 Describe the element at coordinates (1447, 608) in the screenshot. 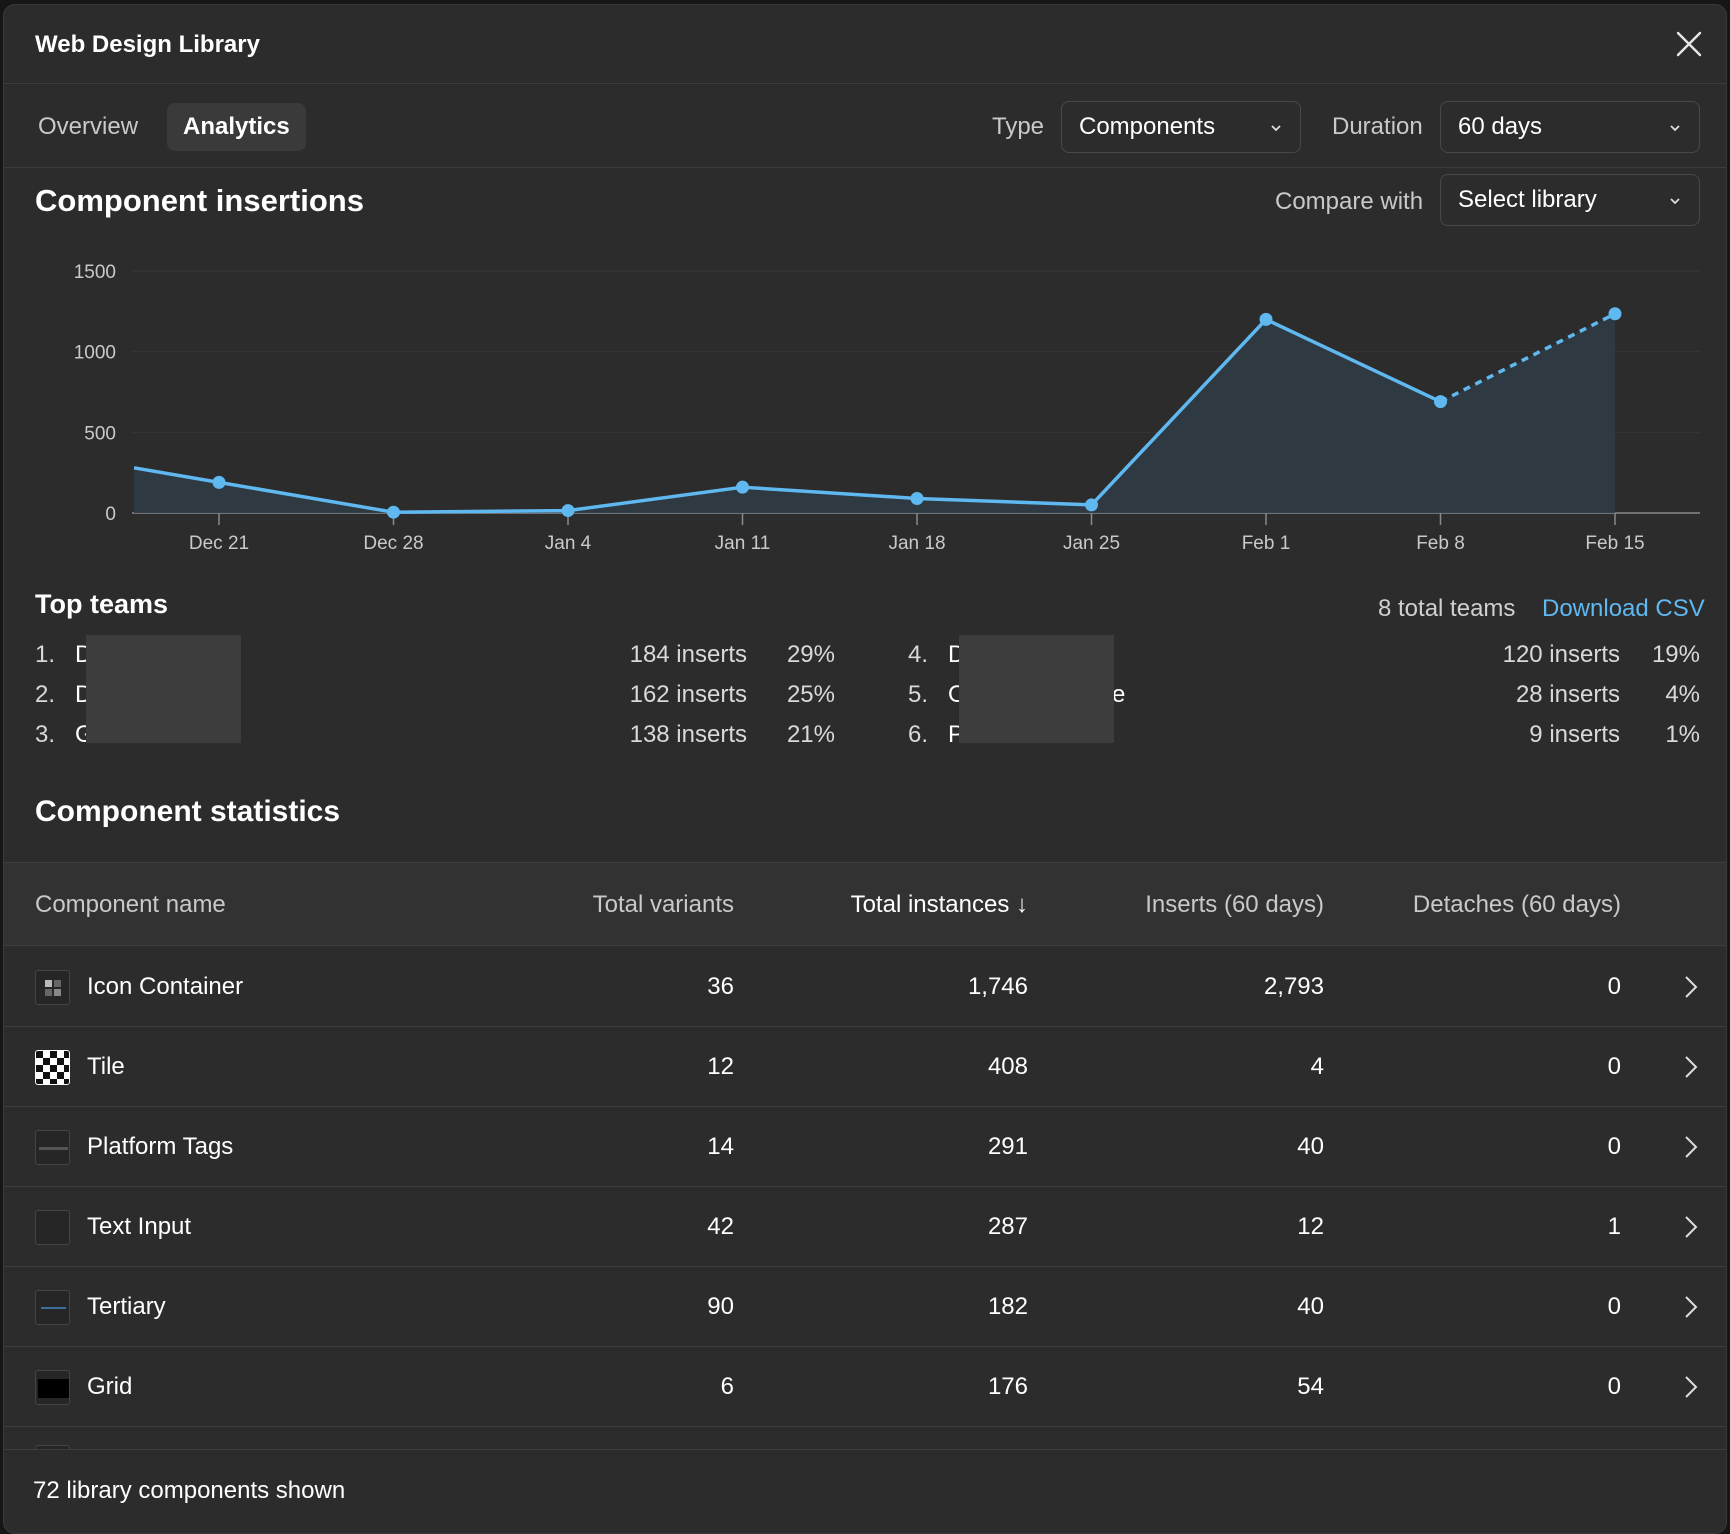

I see `total-teams: 8 total teams` at that location.